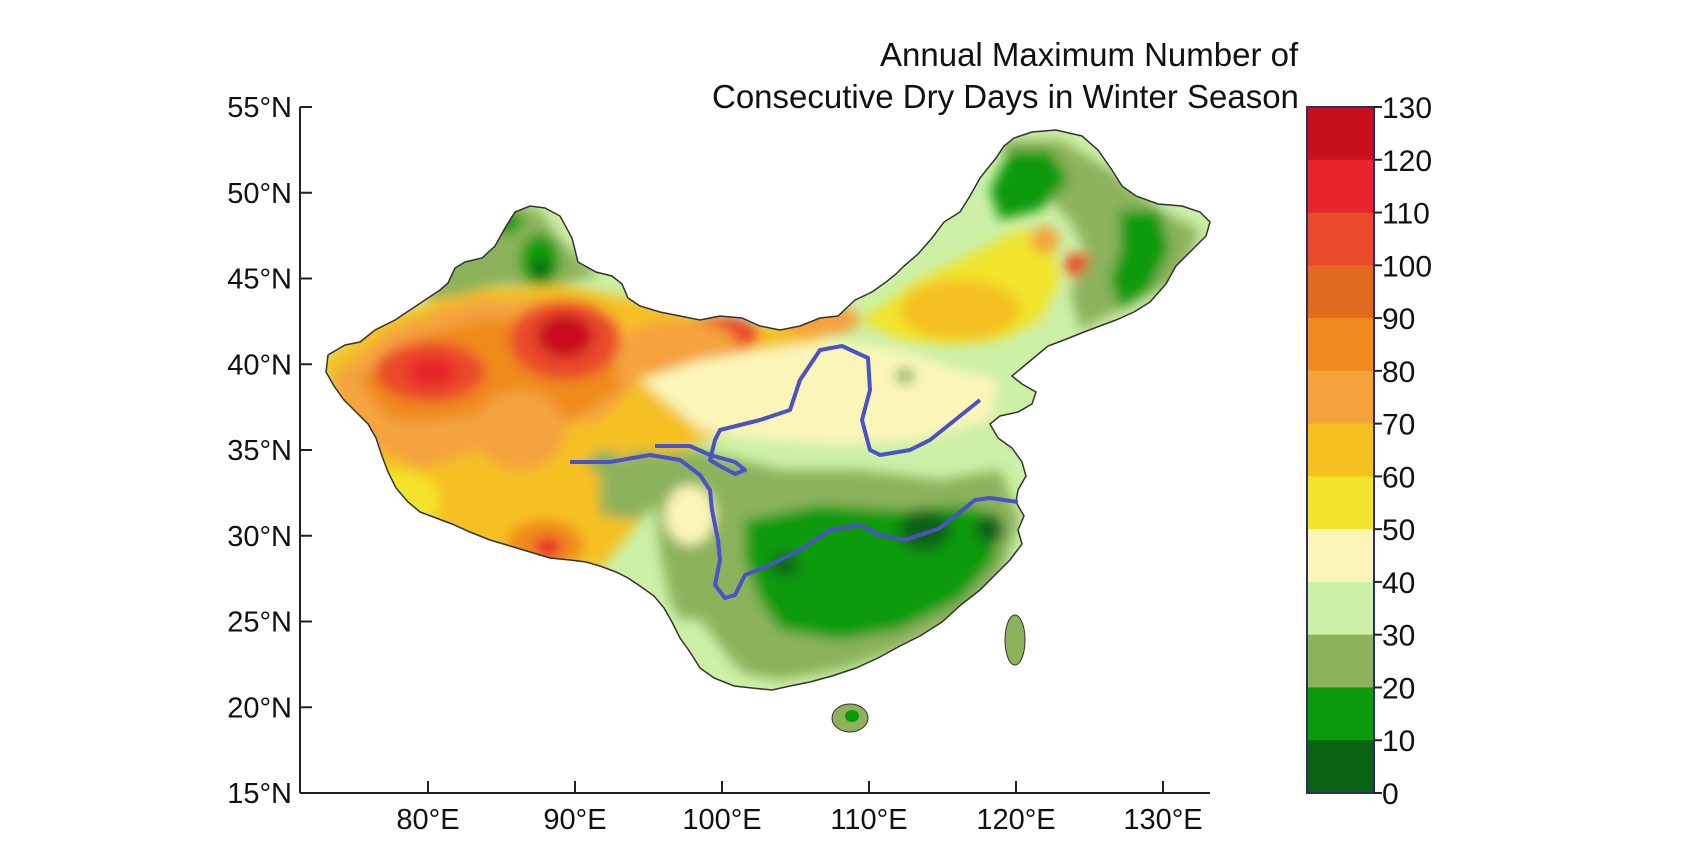  What do you see at coordinates (1398, 477) in the screenshot?
I see `colorbar-tick-label: 60` at bounding box center [1398, 477].